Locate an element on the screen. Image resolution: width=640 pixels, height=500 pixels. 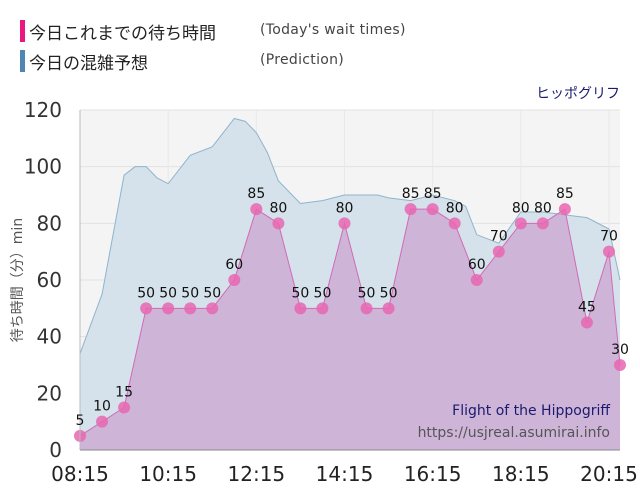
data-label: 15 is located at coordinates (124, 393).